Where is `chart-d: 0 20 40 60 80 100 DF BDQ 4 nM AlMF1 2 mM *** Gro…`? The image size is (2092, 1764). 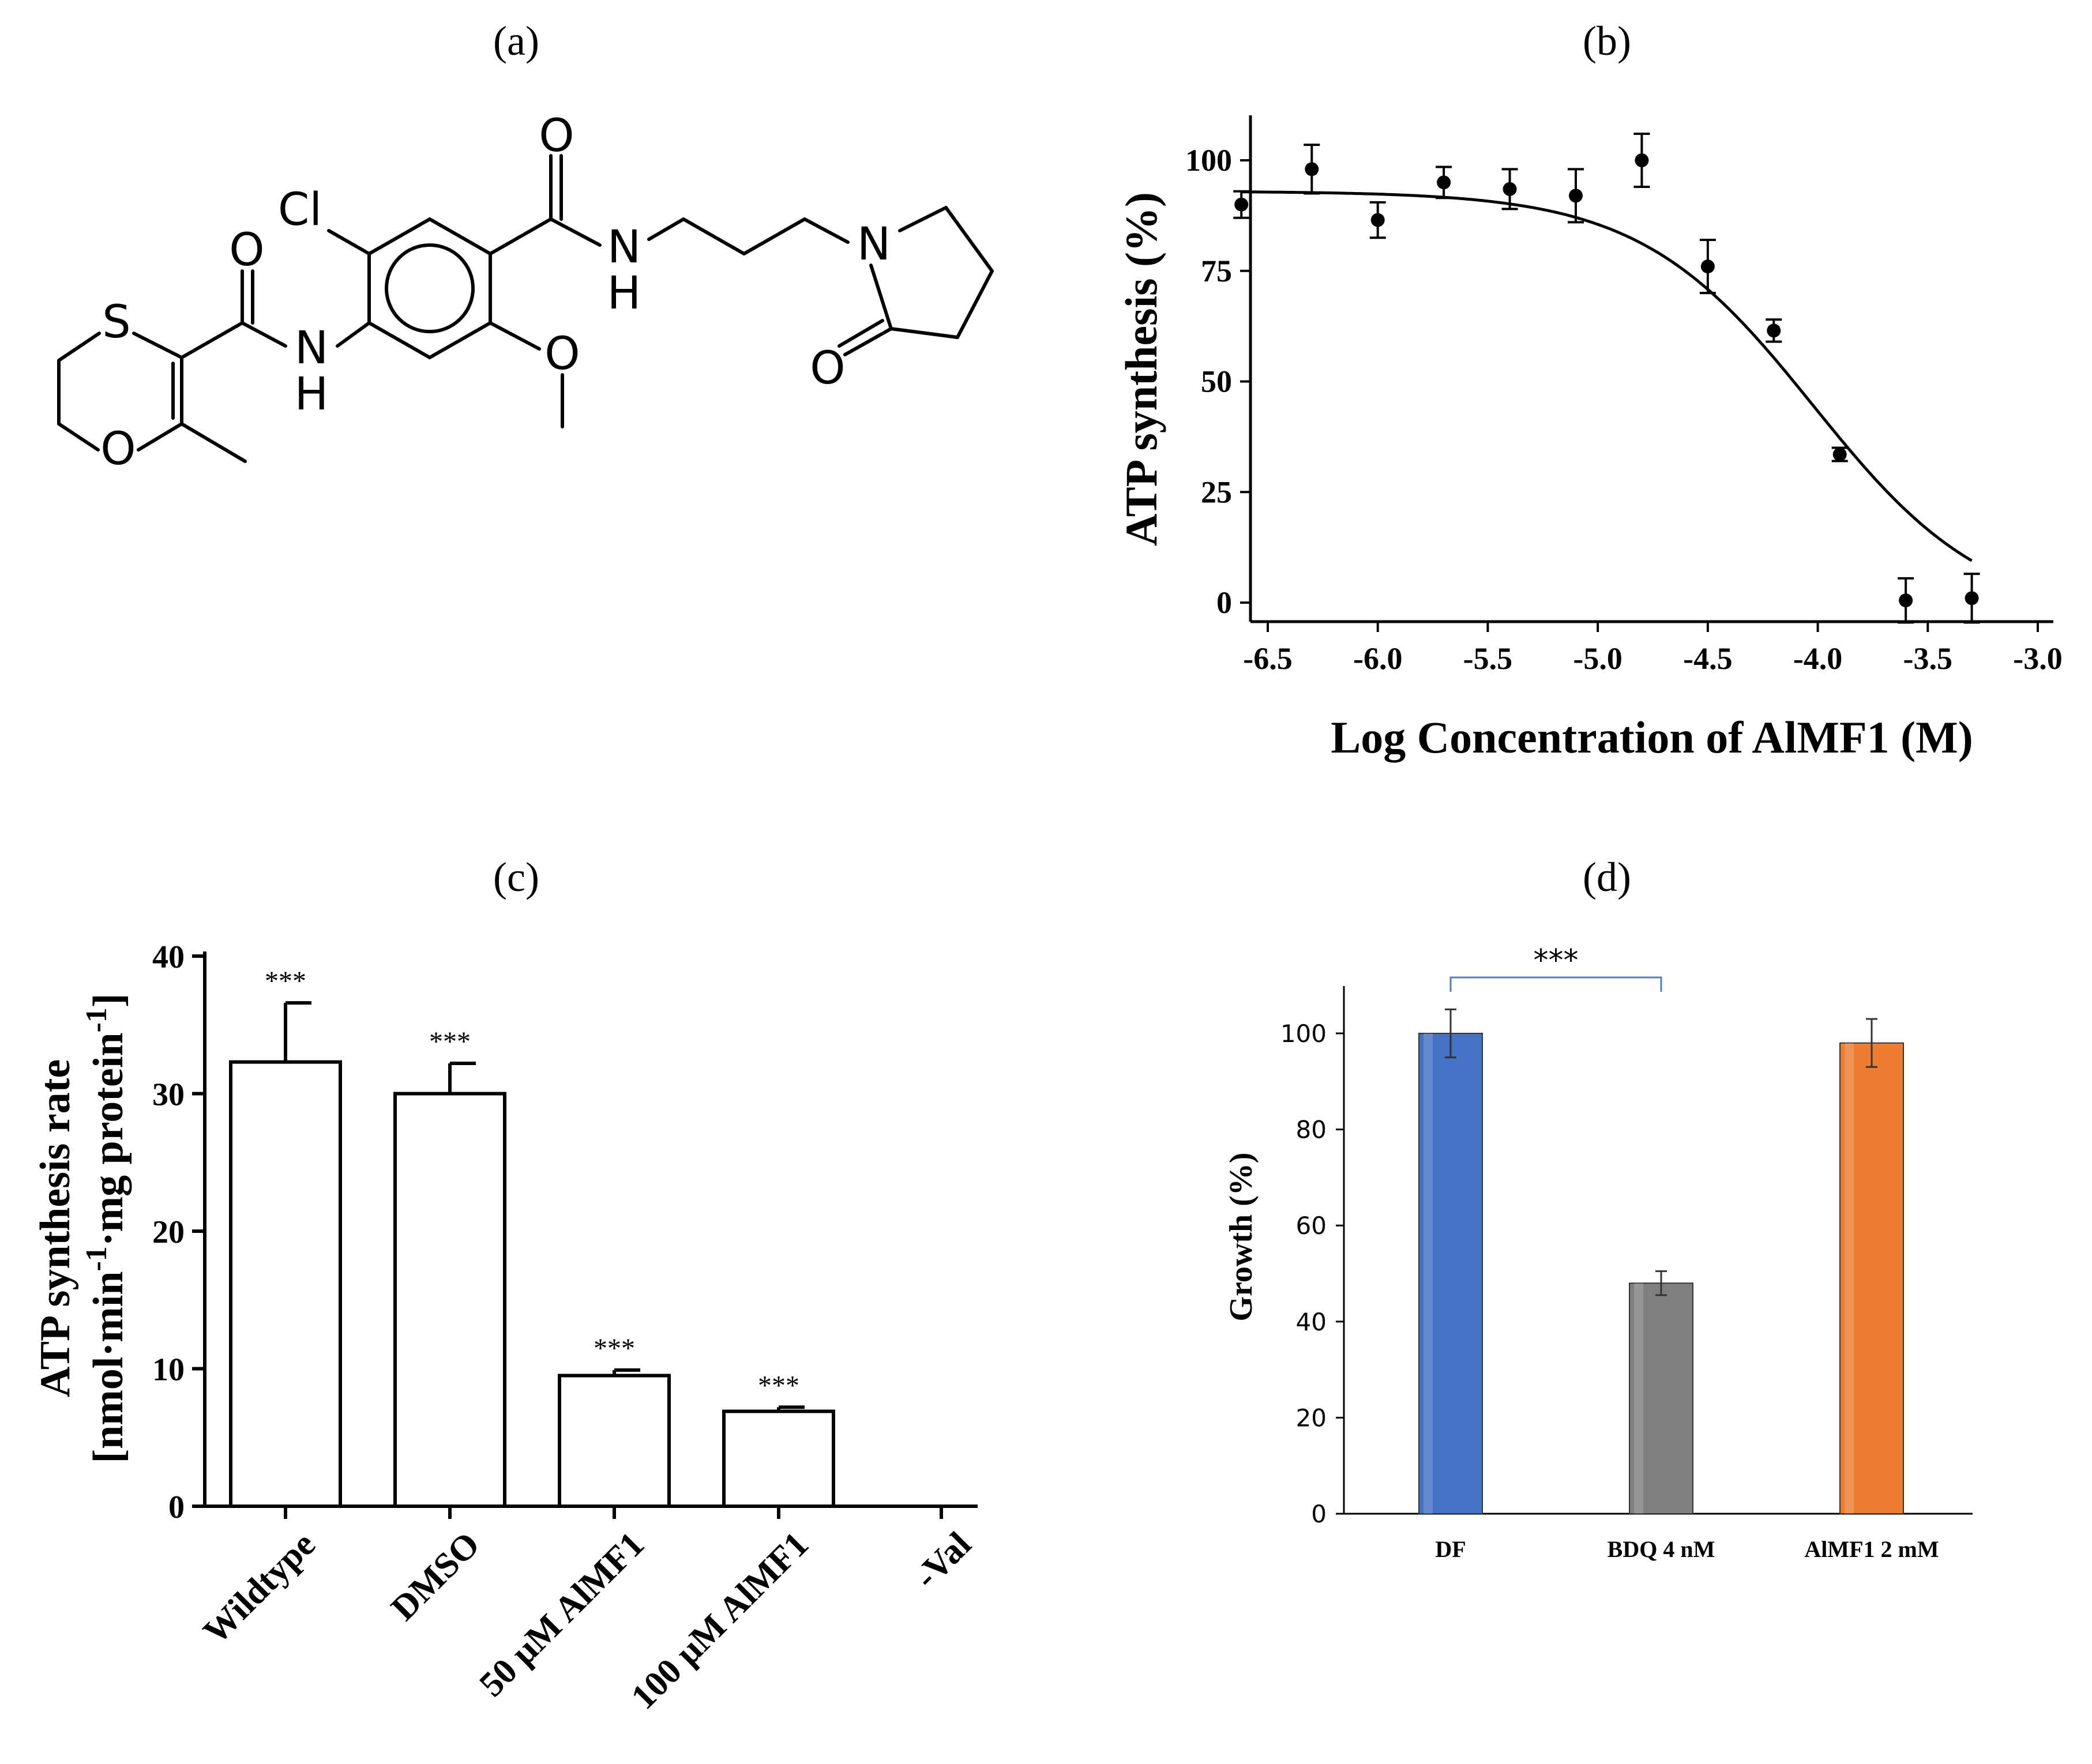
chart-d: 0 20 40 60 80 100 DF BDQ 4 nM AlMF1 2 mM *** Gro… is located at coordinates (1598, 1253).